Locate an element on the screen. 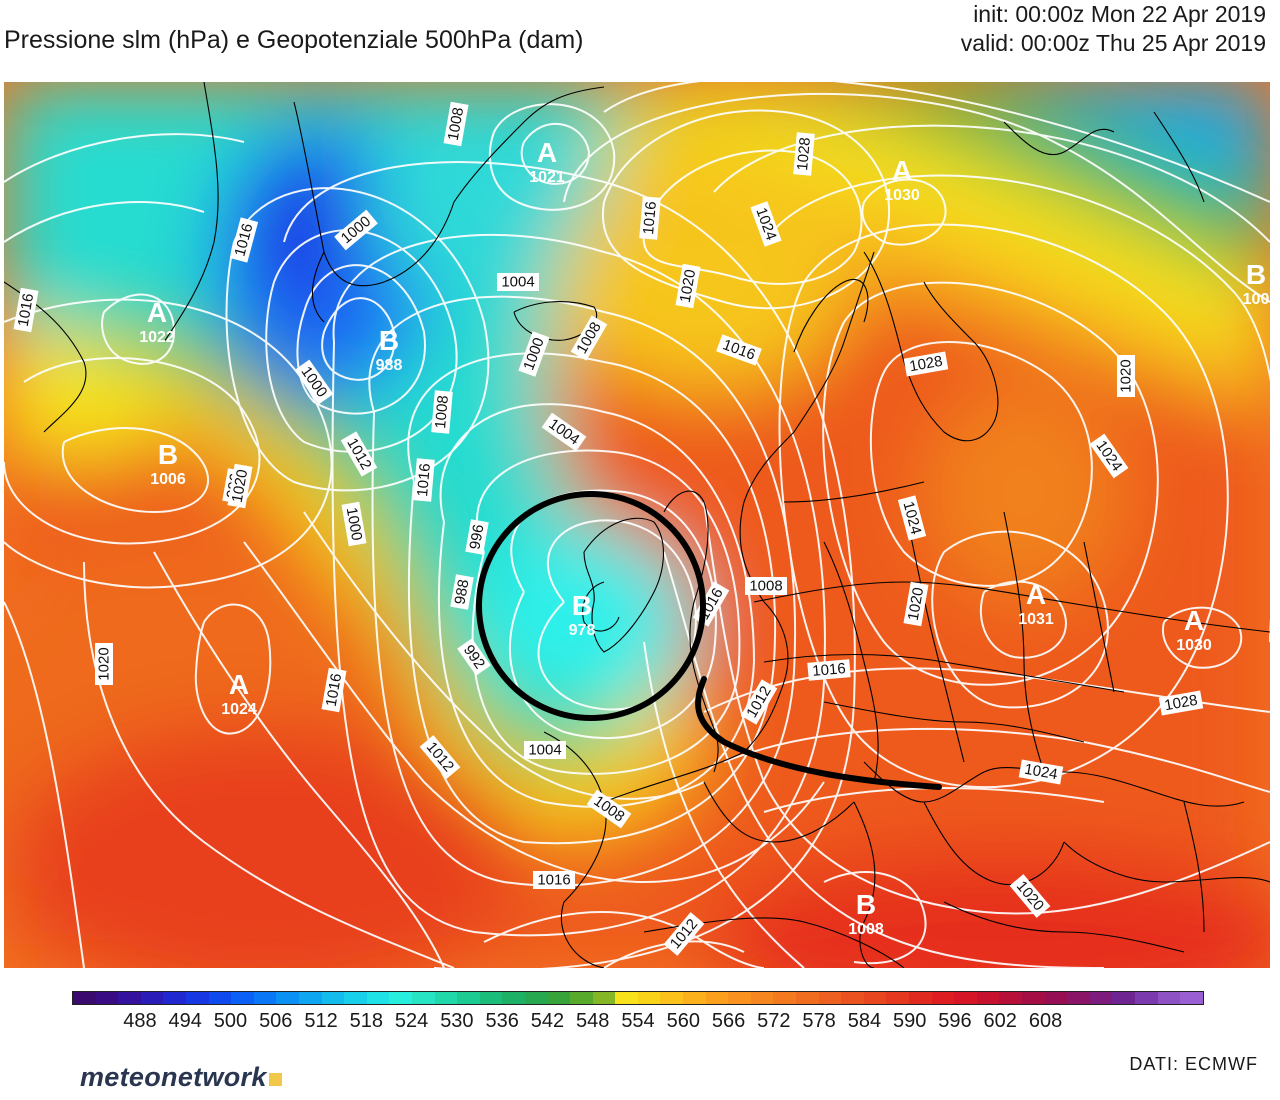 The width and height of the screenshot is (1280, 1100). colorbar-label: 500 is located at coordinates (230, 1021).